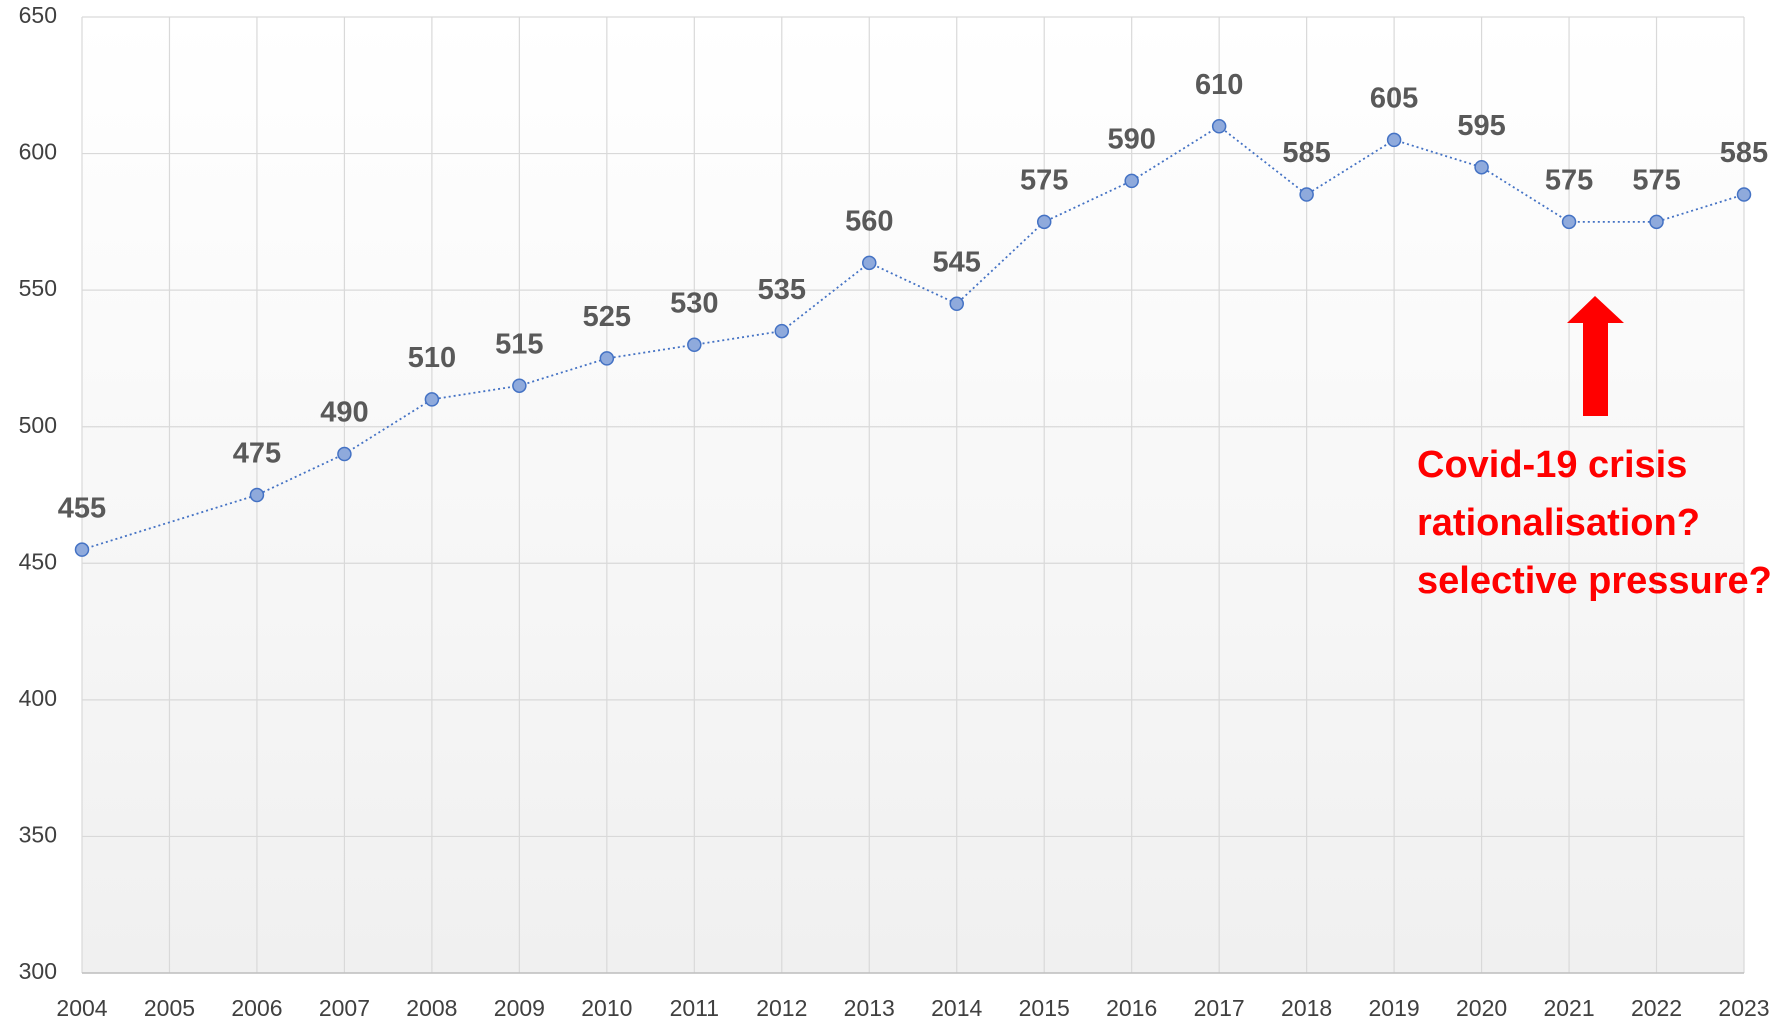 The height and width of the screenshot is (1026, 1778). I want to click on data-label: 530, so click(694, 303).